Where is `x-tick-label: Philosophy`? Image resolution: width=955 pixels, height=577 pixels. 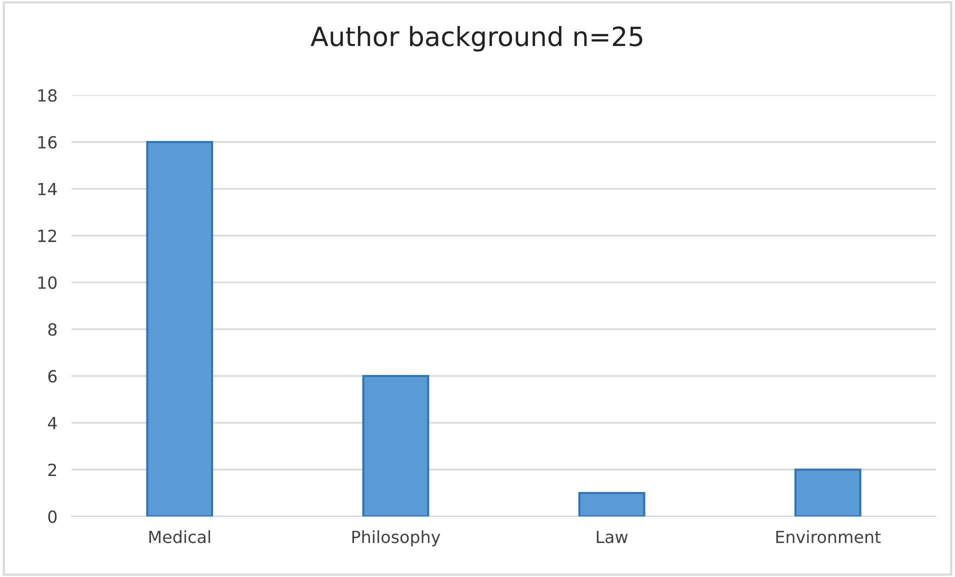
x-tick-label: Philosophy is located at coordinates (396, 538).